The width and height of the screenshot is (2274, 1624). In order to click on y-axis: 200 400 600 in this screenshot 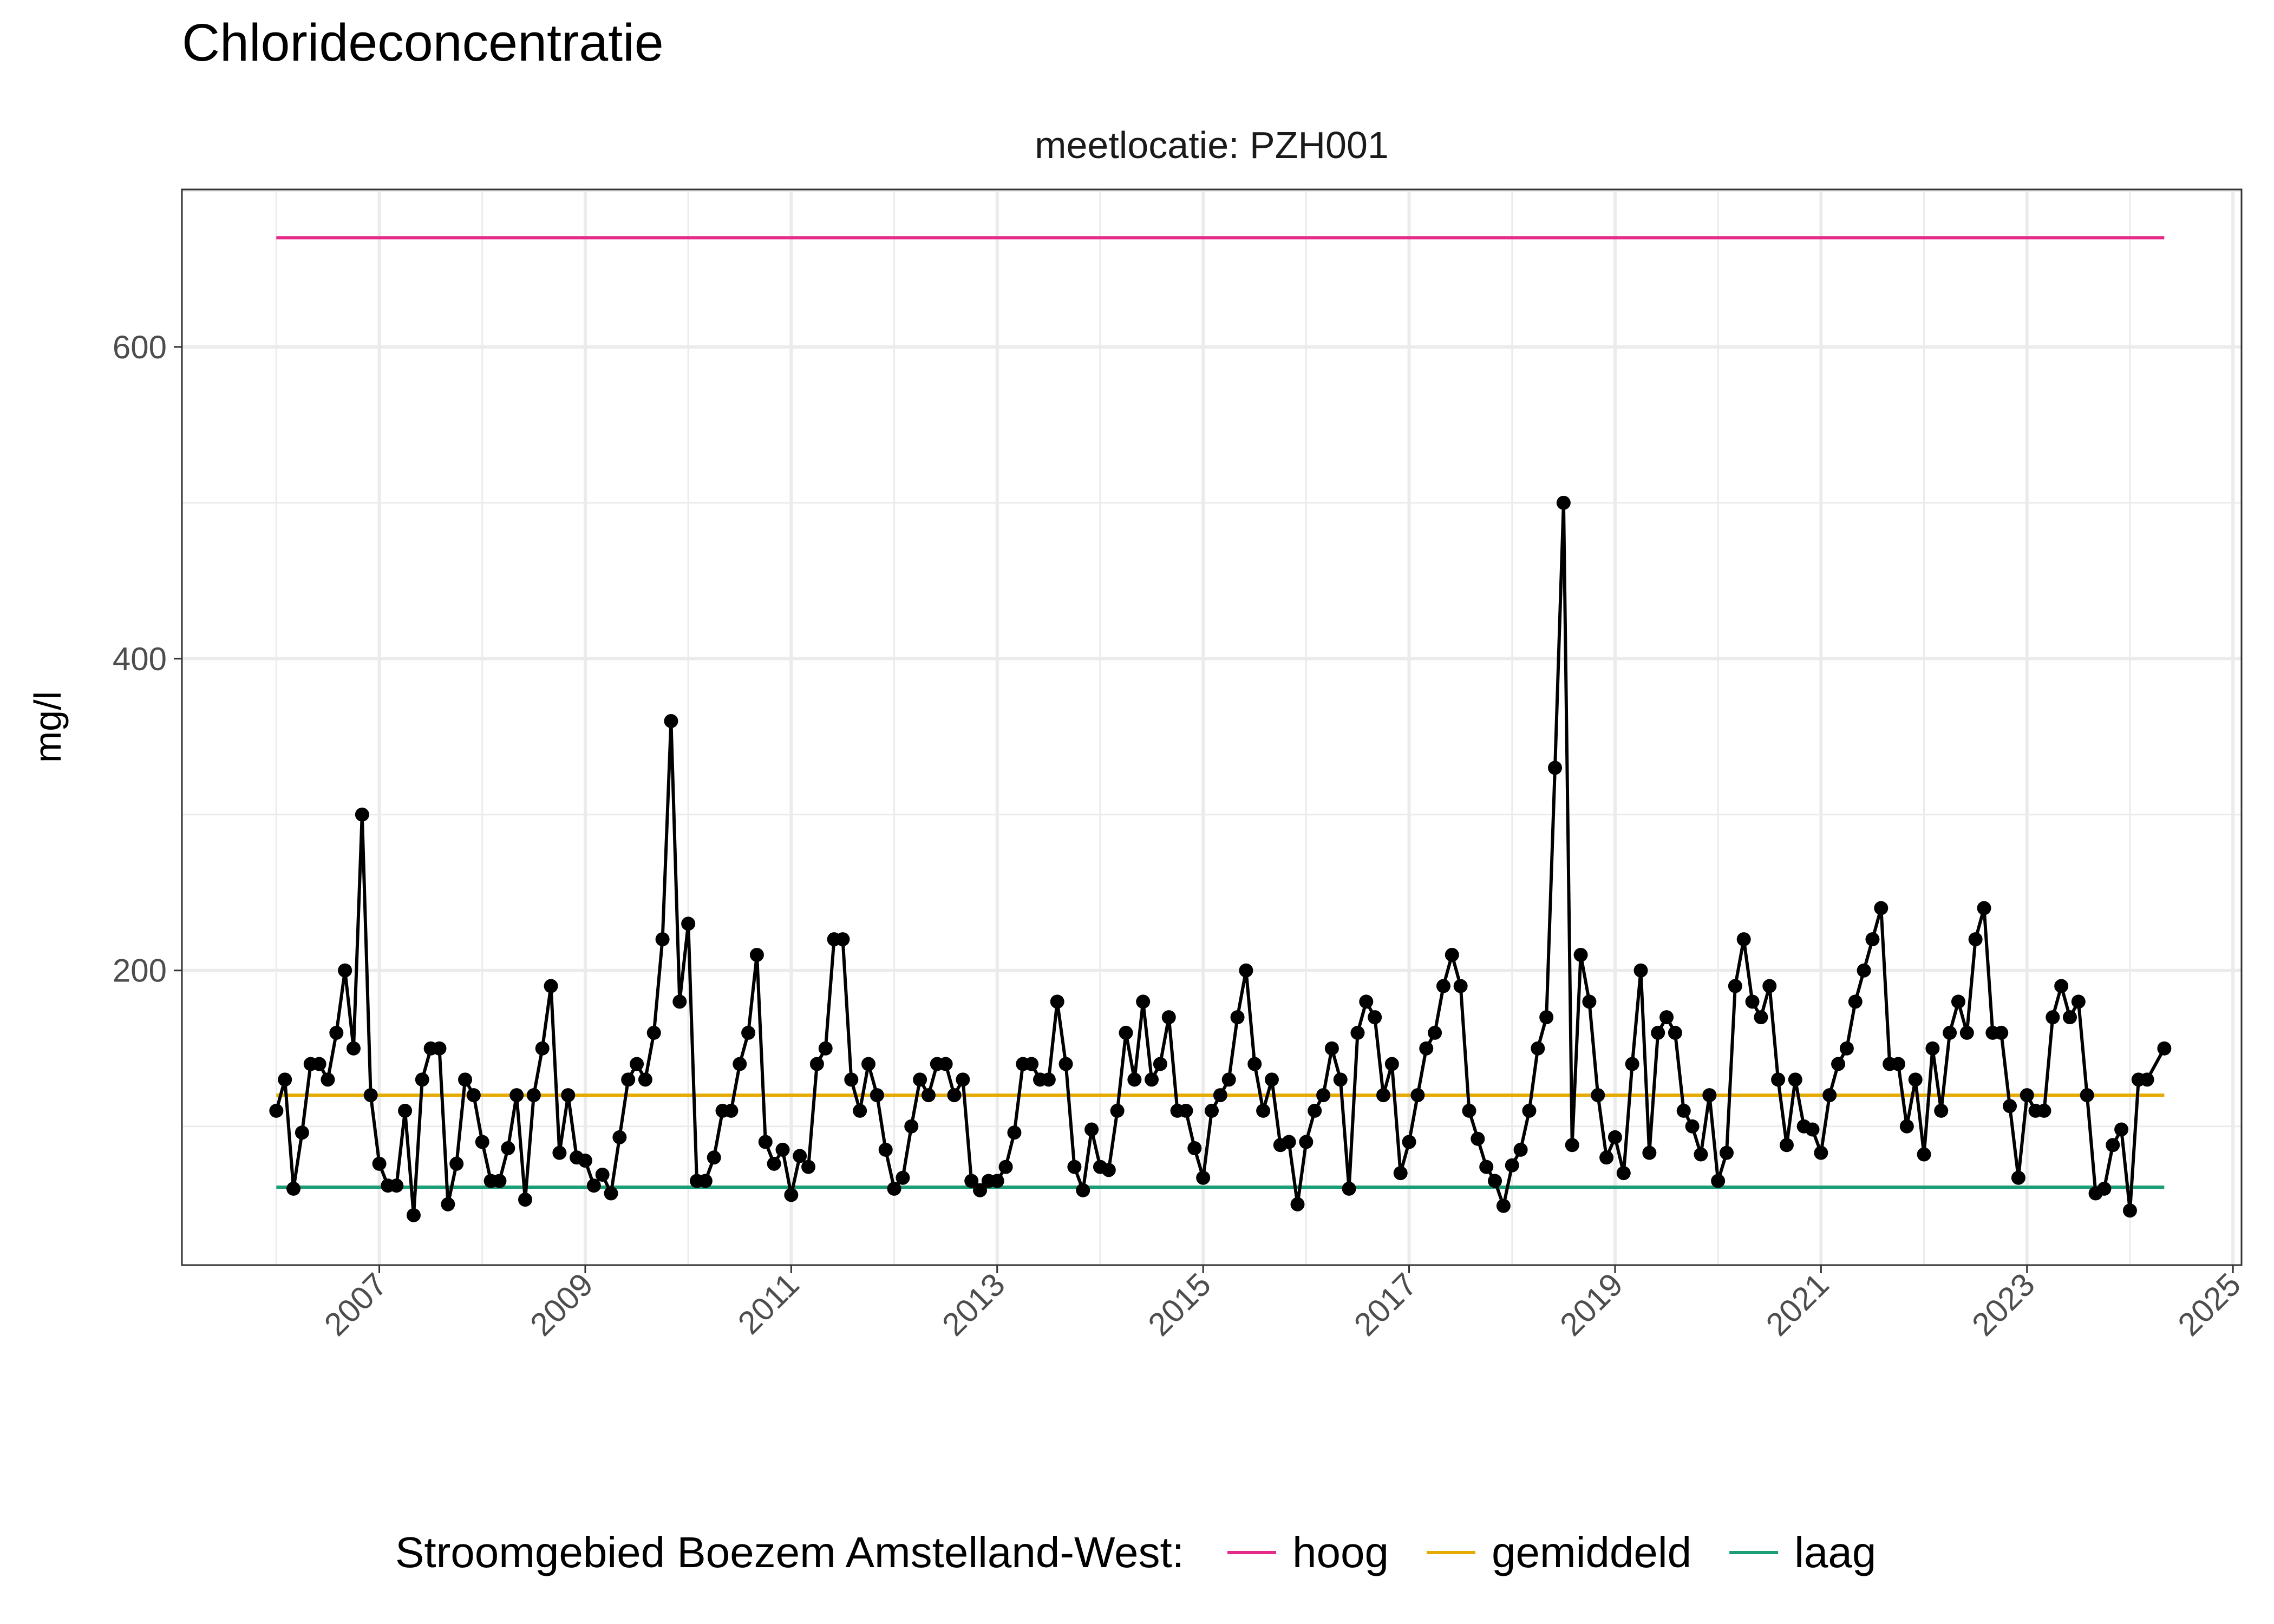, I will do `click(148, 659)`.